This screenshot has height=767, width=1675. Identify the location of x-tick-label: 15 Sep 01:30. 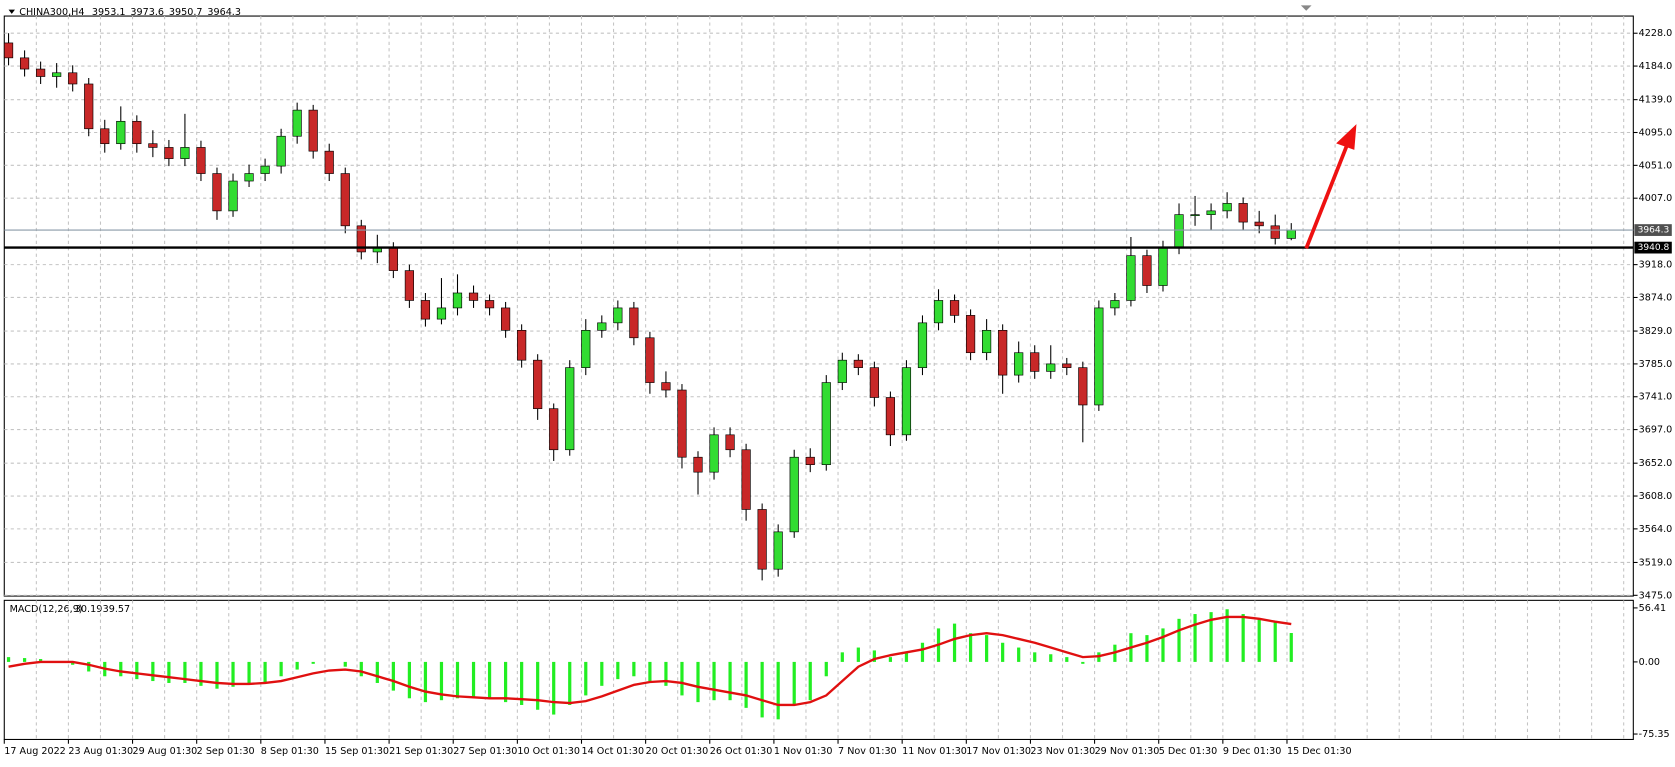
(357, 751).